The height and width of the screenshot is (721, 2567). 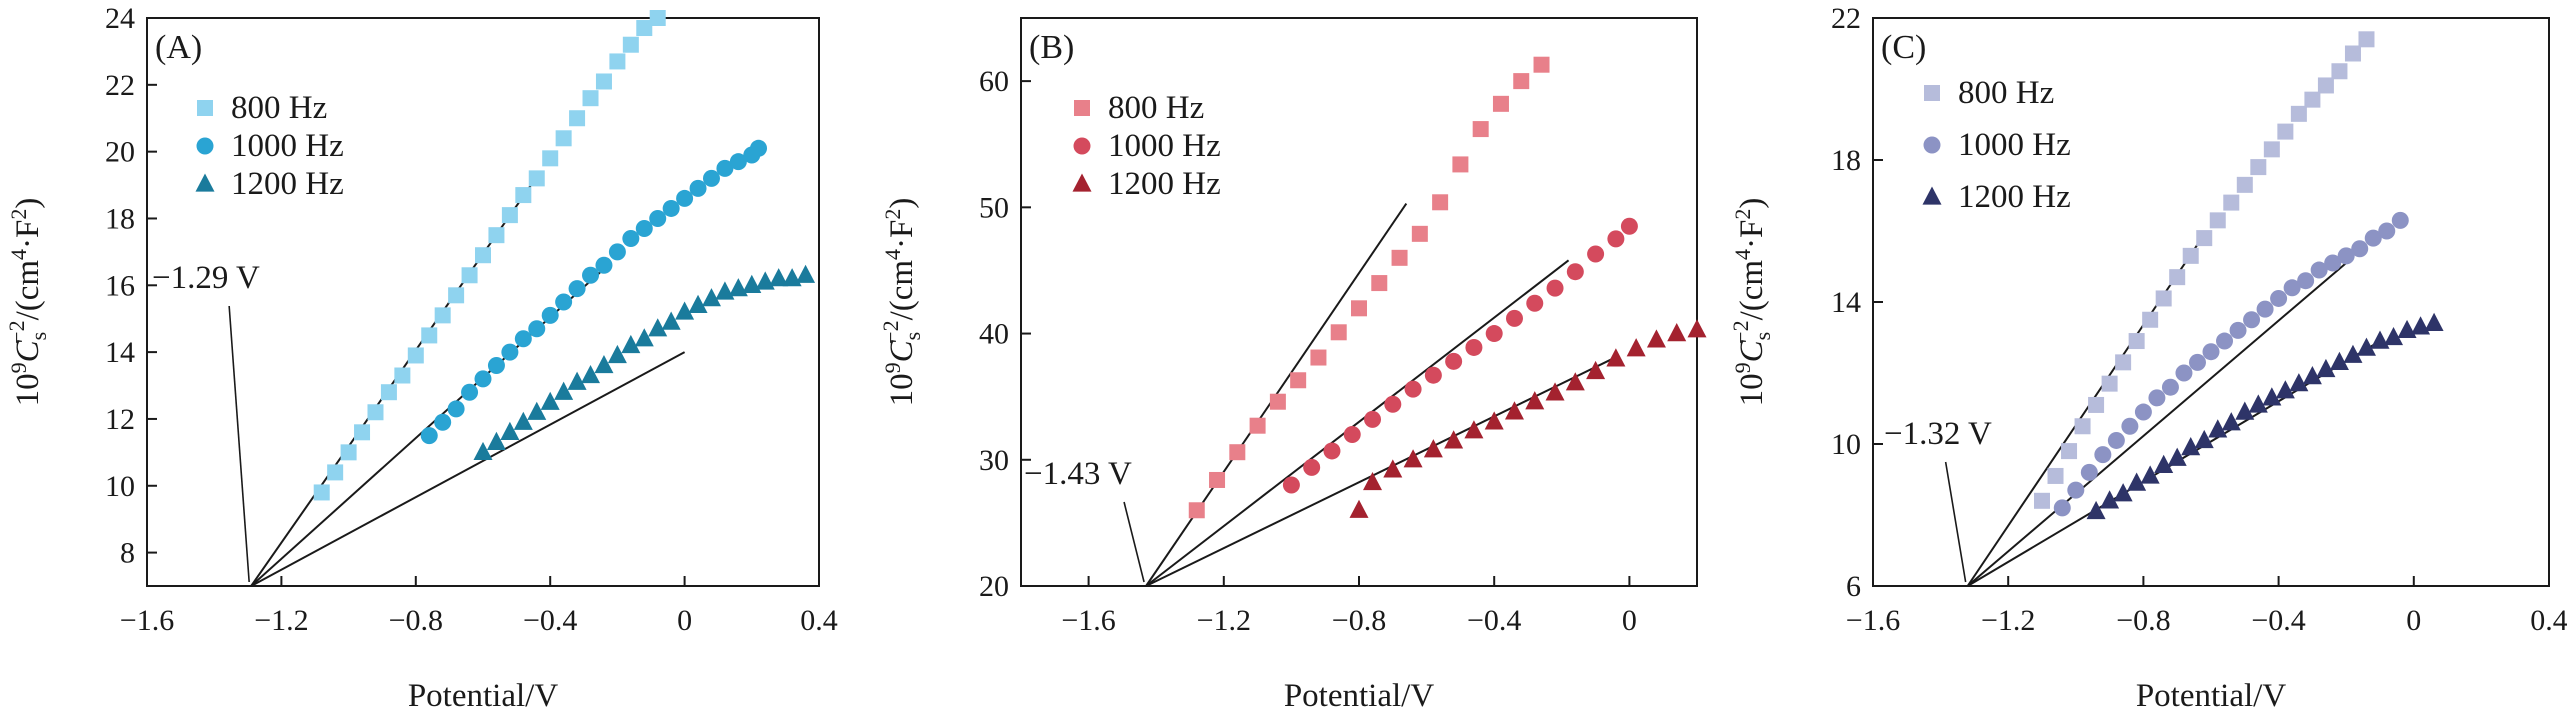 I want to click on panel-a-legend-label-3: 1200 Hz, so click(x=287, y=184).